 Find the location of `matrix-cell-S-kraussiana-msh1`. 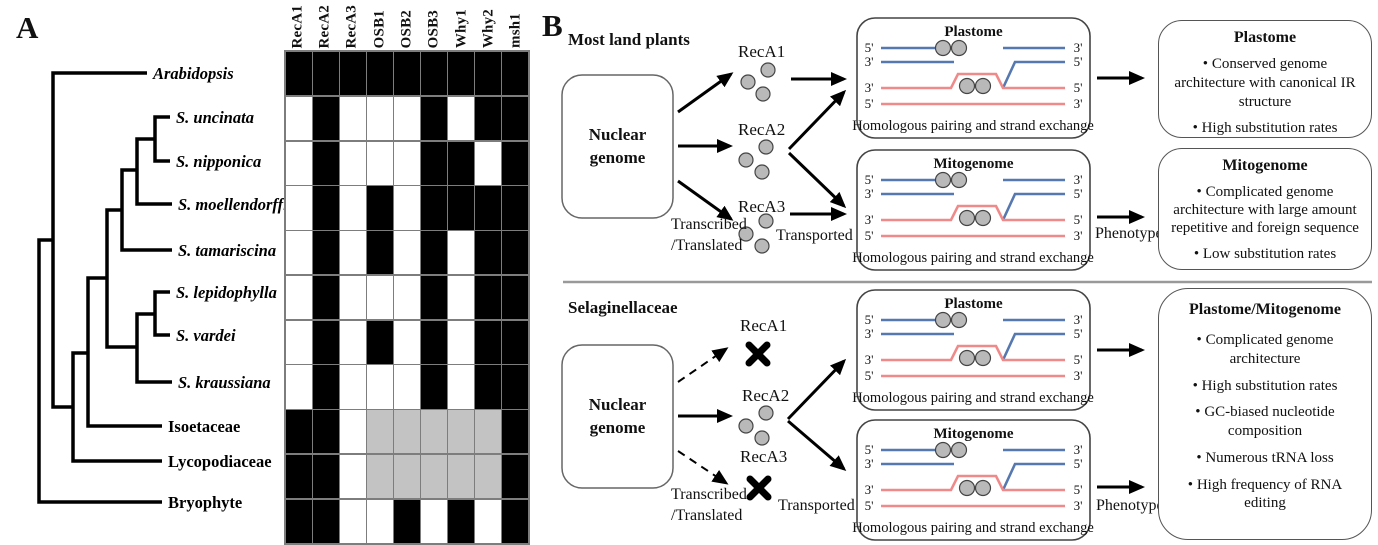

matrix-cell-S-kraussiana-msh1 is located at coordinates (515, 387).